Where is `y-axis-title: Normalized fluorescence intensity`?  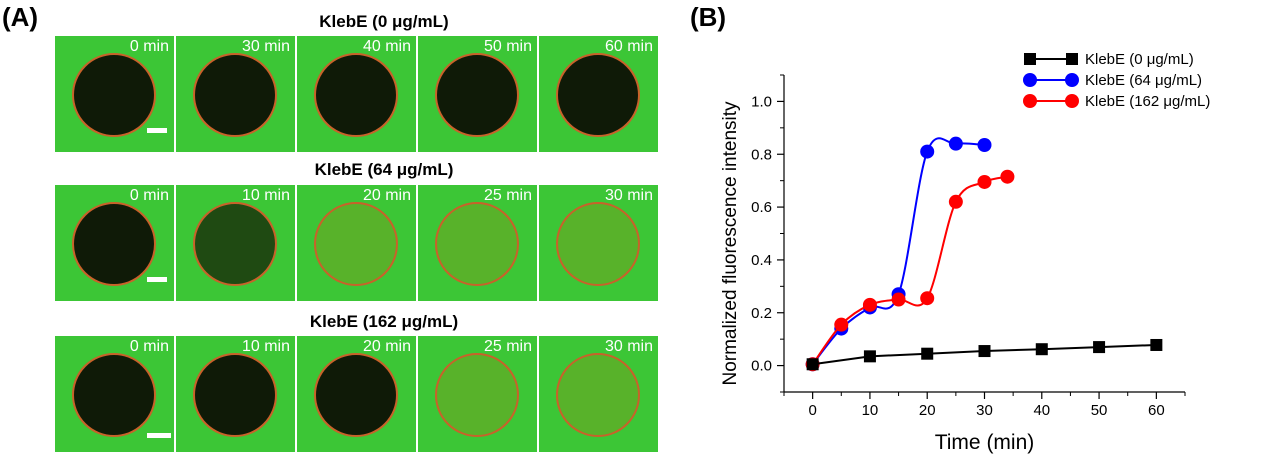 y-axis-title: Normalized fluorescence intensity is located at coordinates (730, 243).